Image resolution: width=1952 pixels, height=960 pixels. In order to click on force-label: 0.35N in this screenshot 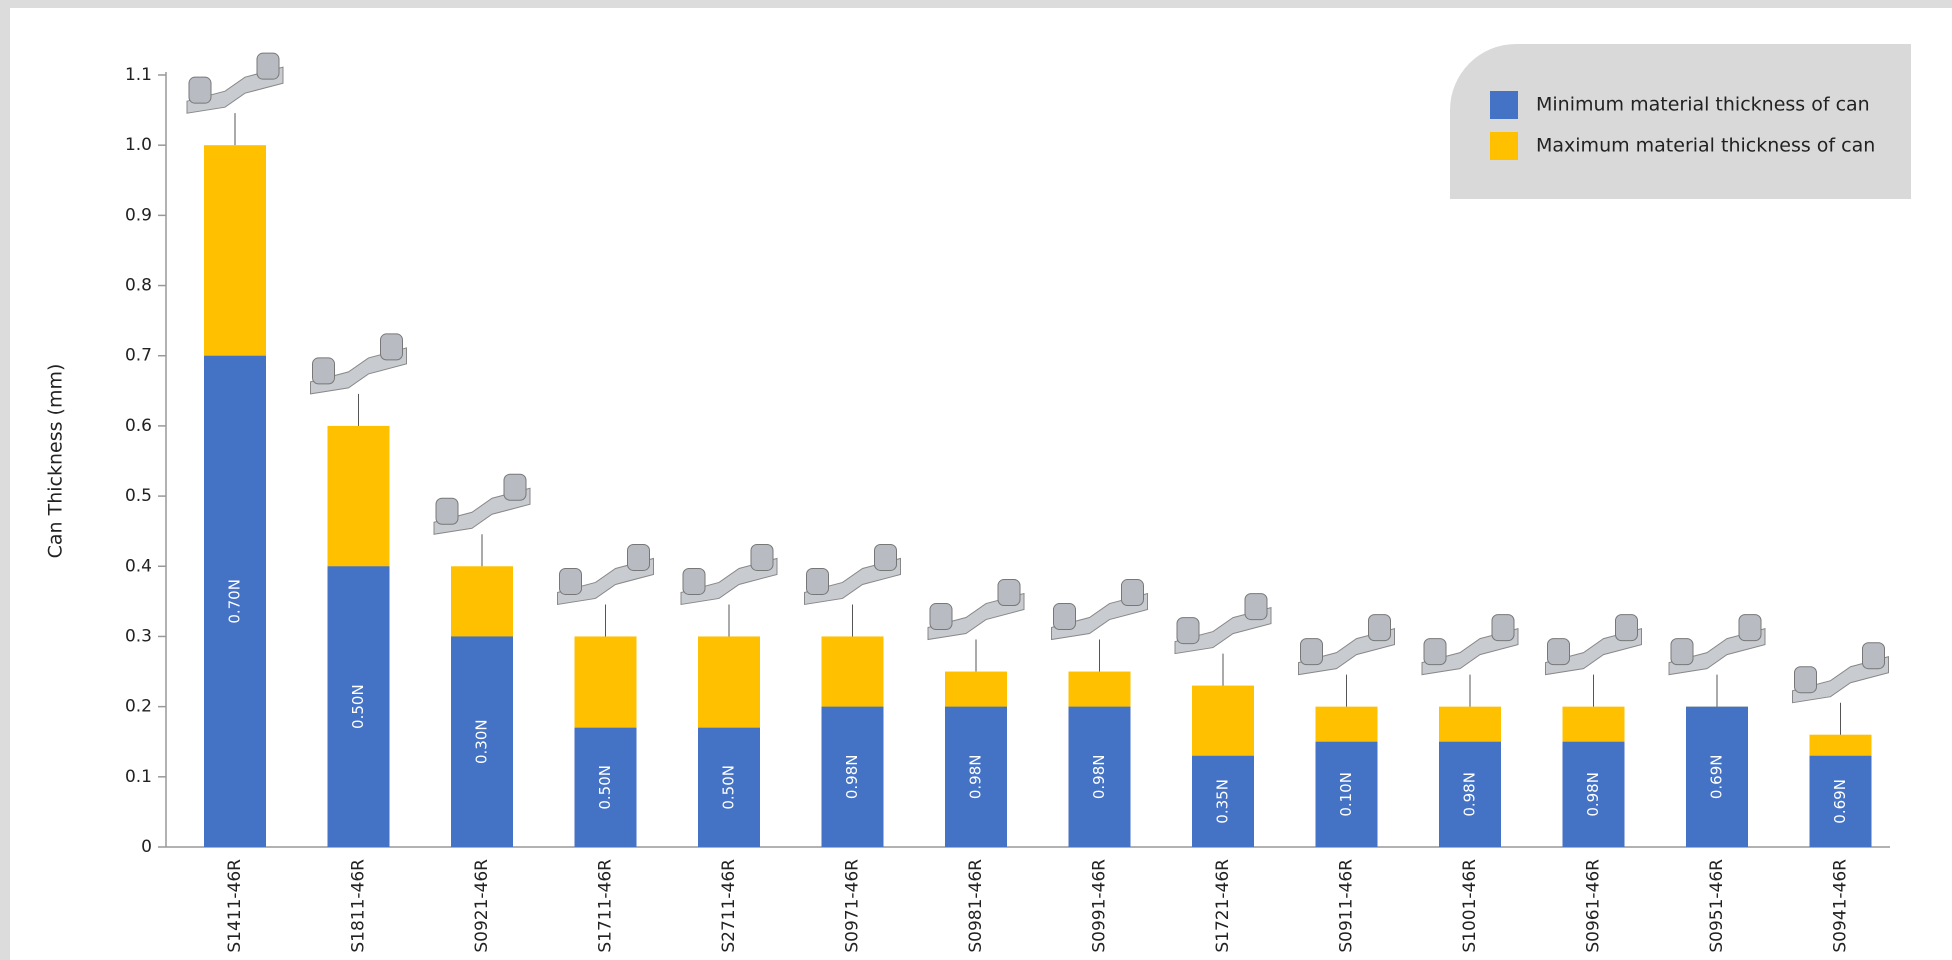, I will do `click(1223, 801)`.